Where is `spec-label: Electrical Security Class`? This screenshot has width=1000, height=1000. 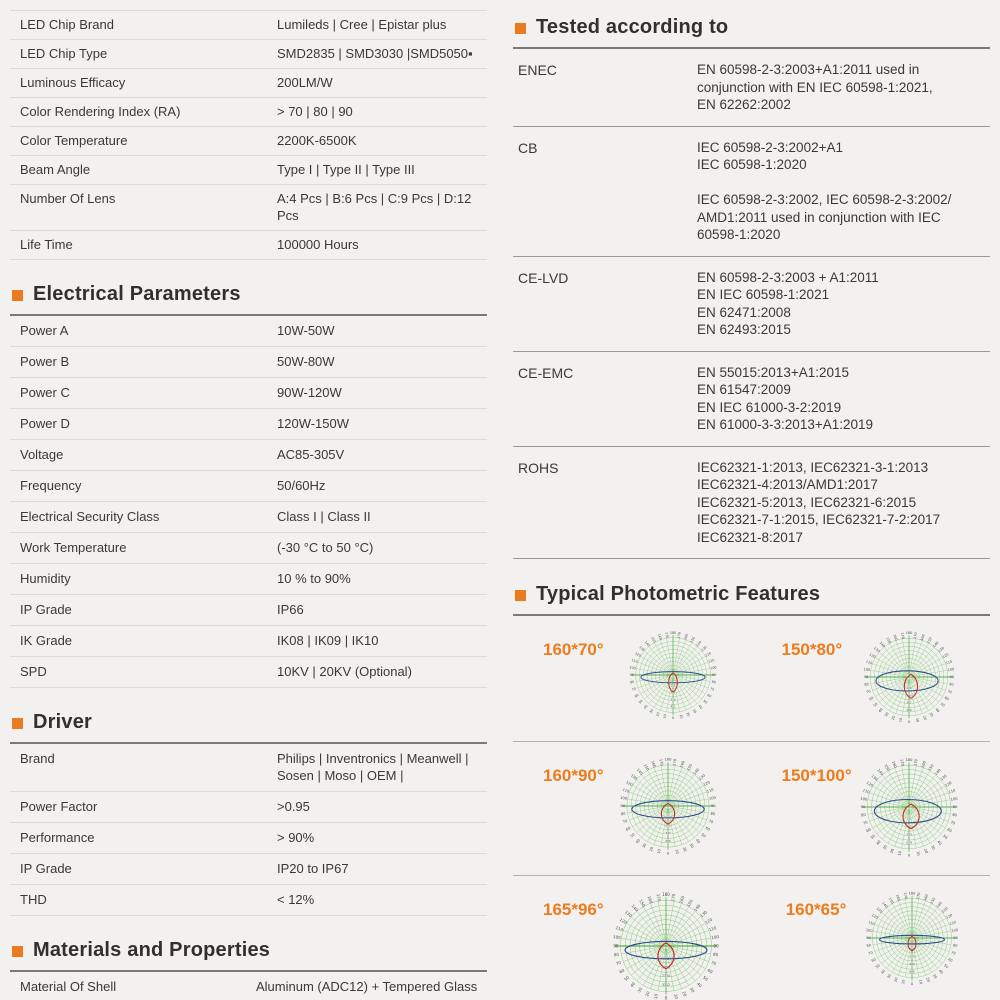 spec-label: Electrical Security Class is located at coordinates (90, 516).